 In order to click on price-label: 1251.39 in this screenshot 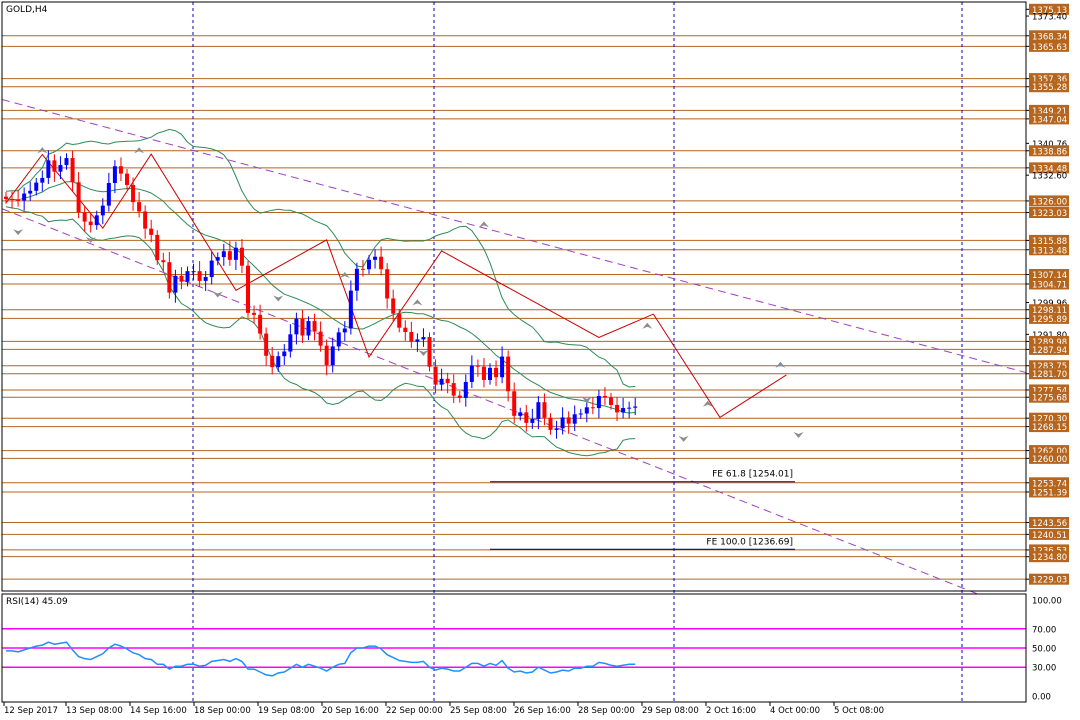, I will do `click(1049, 493)`.